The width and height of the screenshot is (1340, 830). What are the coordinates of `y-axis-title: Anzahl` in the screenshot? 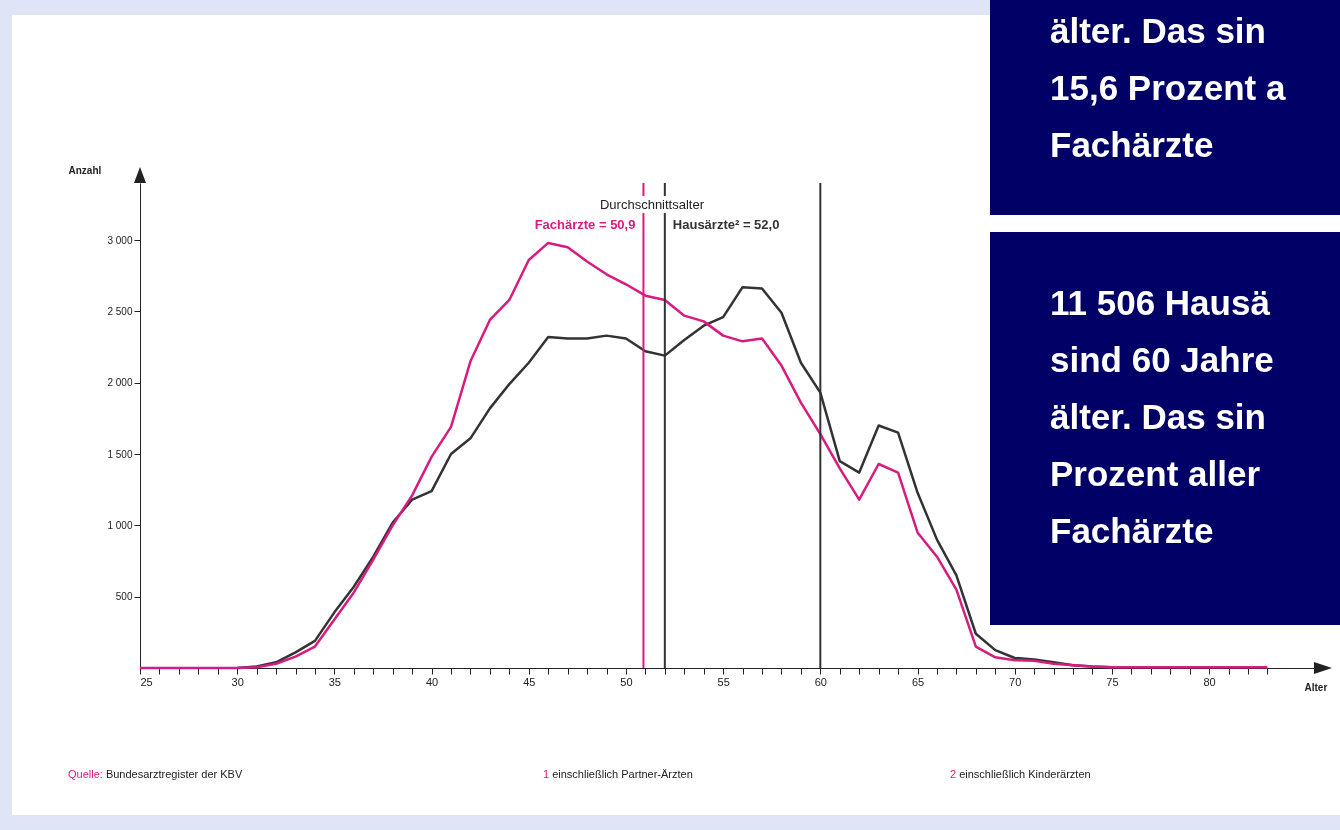 It's located at (85, 170).